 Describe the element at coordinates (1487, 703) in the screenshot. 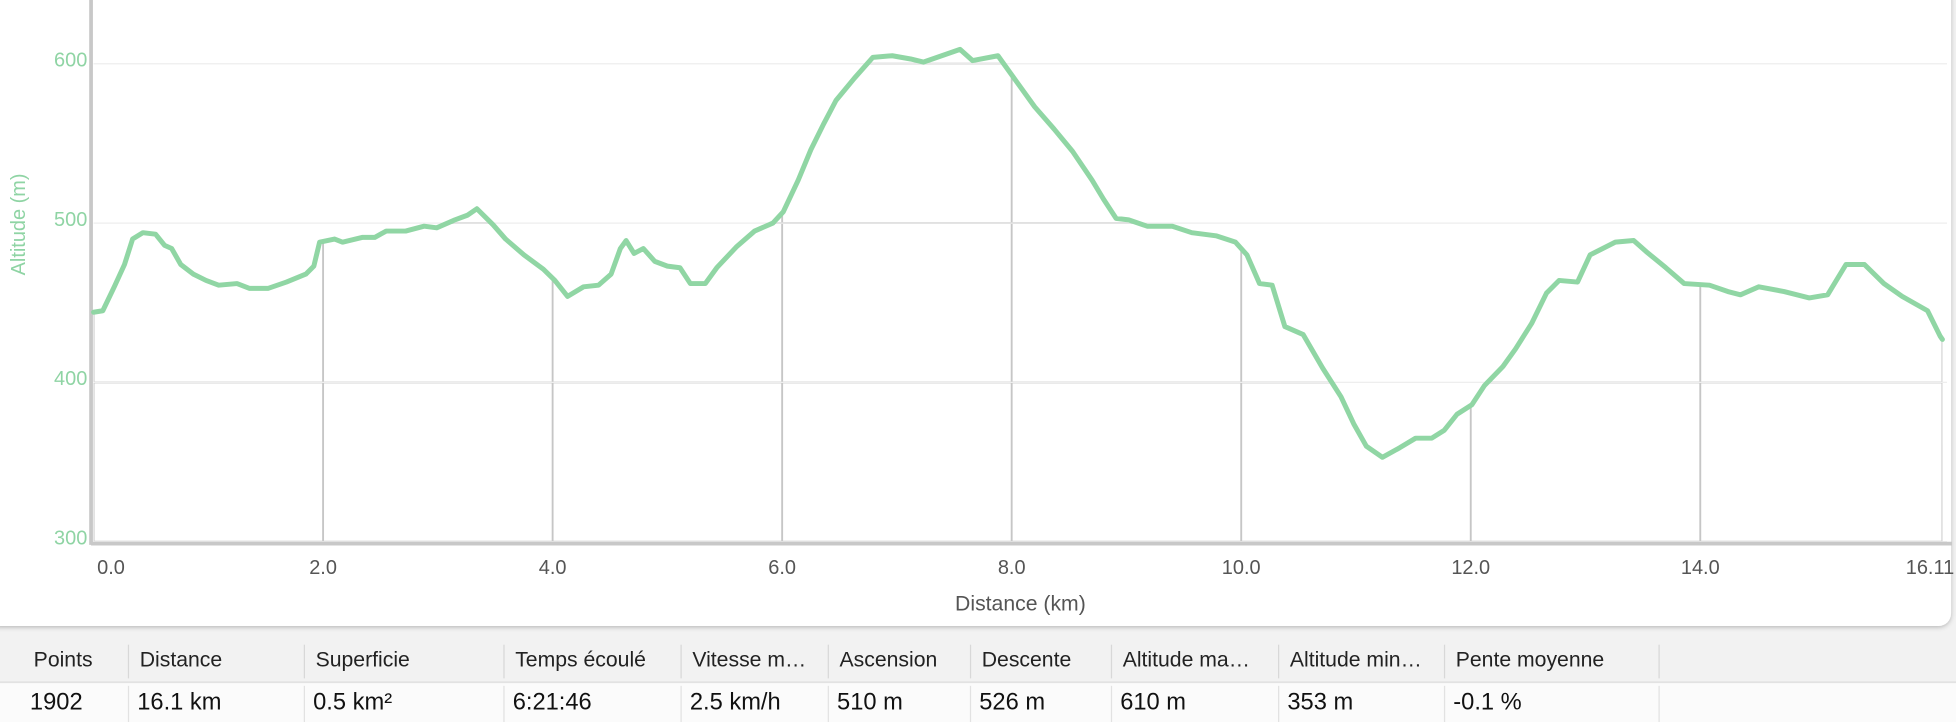

I see `table-cell: -0.1 %` at that location.